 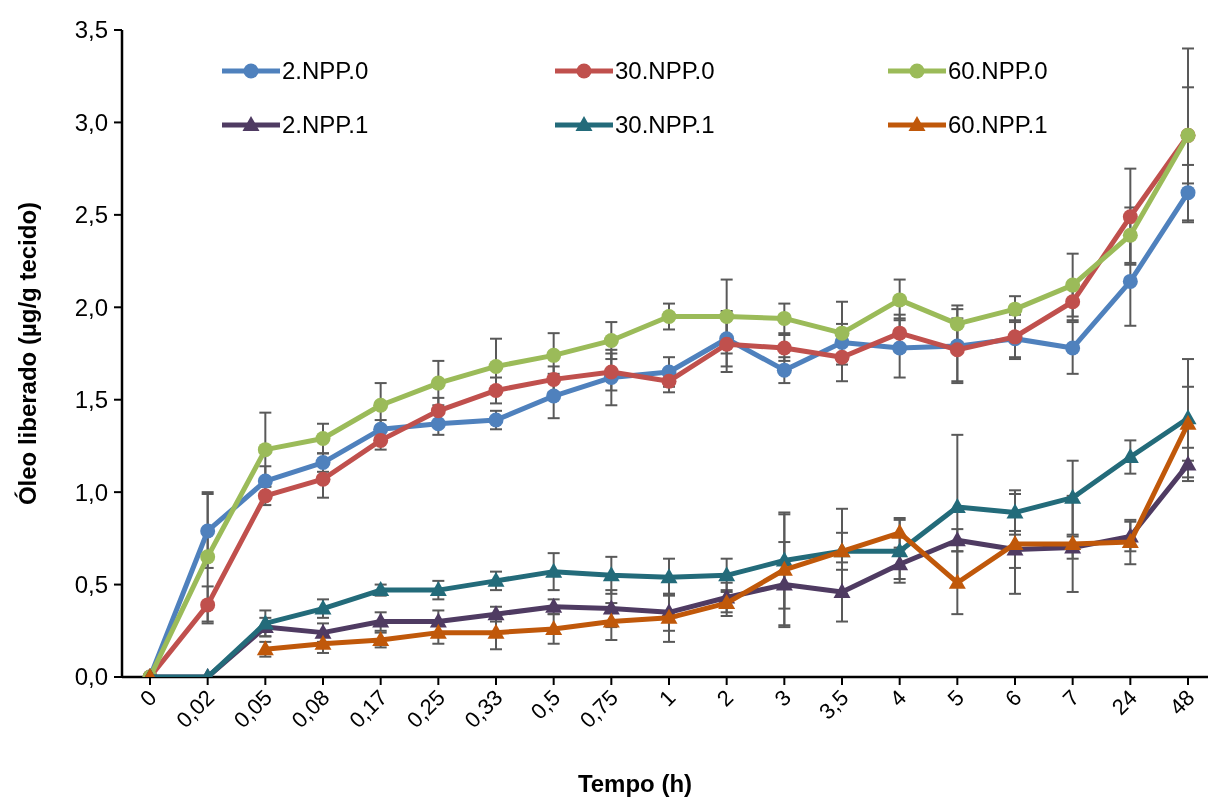 What do you see at coordinates (834, 704) in the screenshot?
I see `x-tick-label: 3,5` at bounding box center [834, 704].